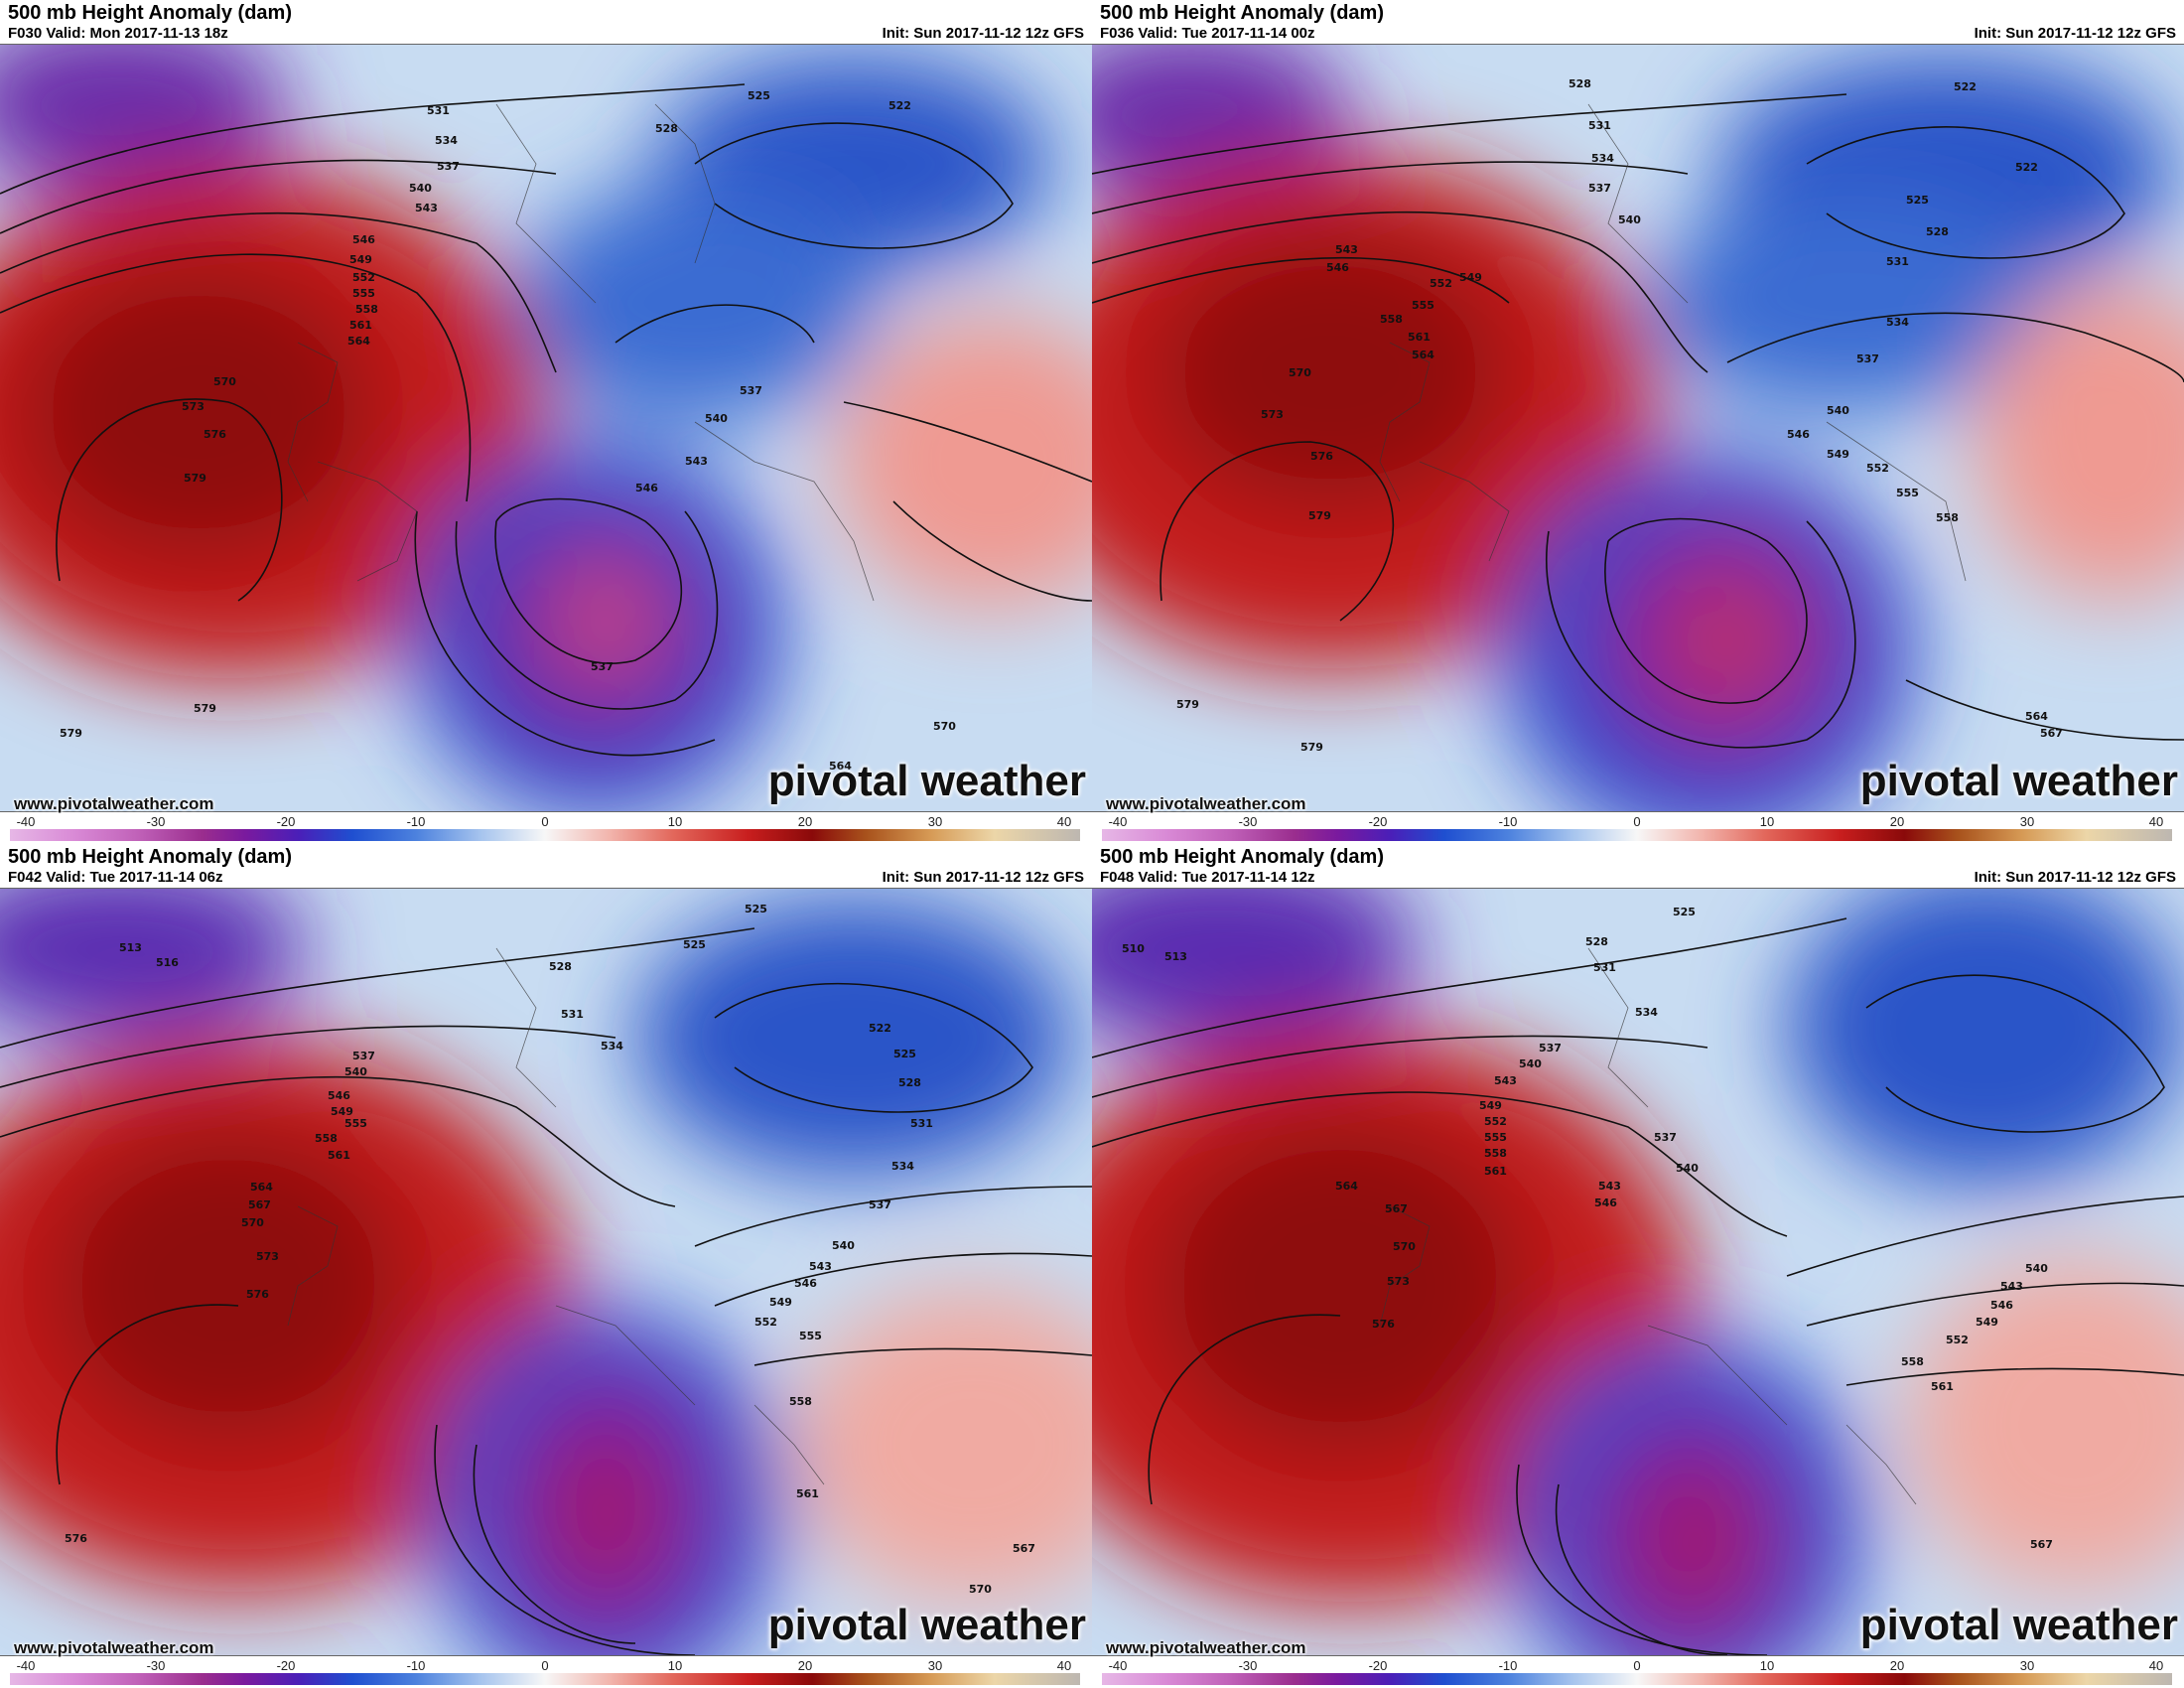  I want to click on tick-label: 0, so click(545, 821).